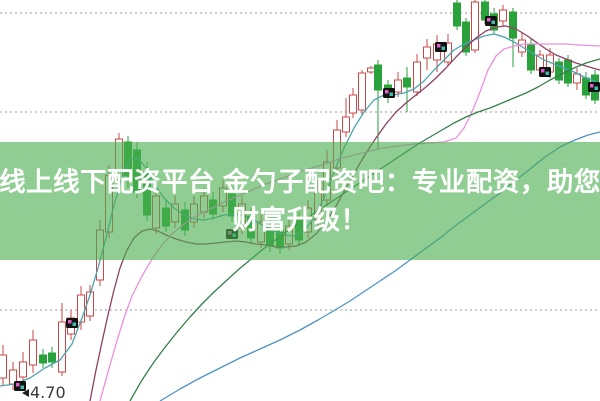 The image size is (600, 401). What do you see at coordinates (48, 392) in the screenshot?
I see `low-price-label: 4.70` at bounding box center [48, 392].